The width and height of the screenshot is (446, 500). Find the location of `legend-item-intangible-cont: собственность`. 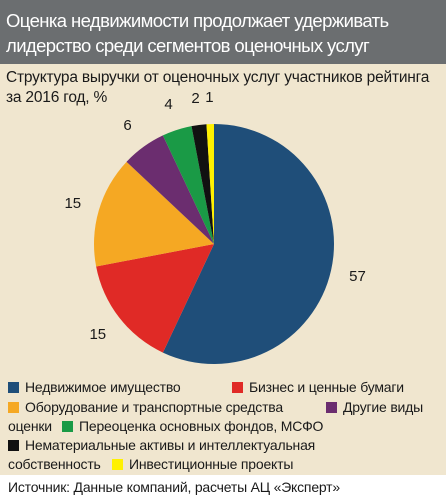

legend-item-intangible-cont: собственность is located at coordinates (54, 464).